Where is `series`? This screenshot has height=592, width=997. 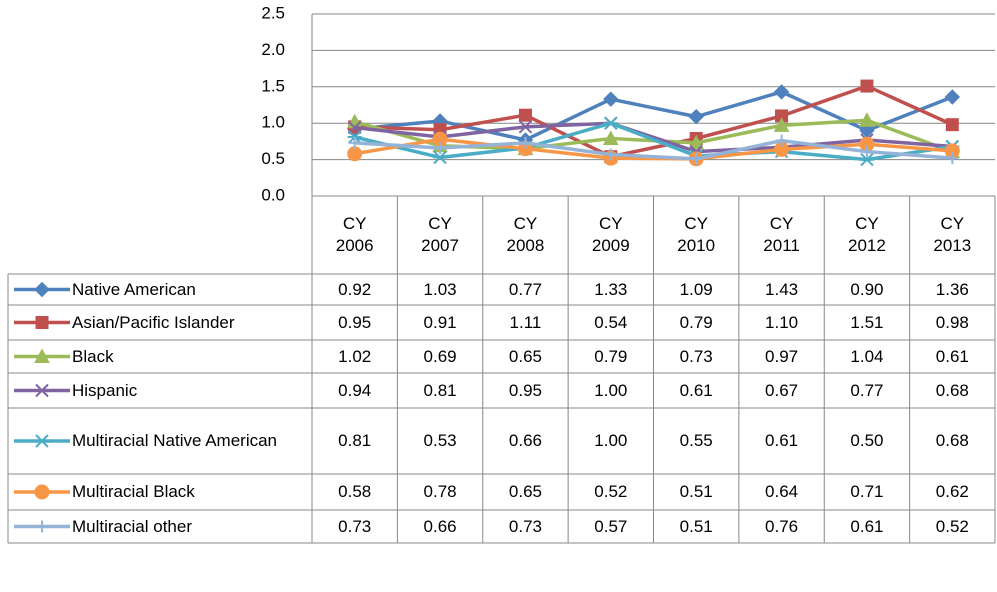 series is located at coordinates (653, 149).